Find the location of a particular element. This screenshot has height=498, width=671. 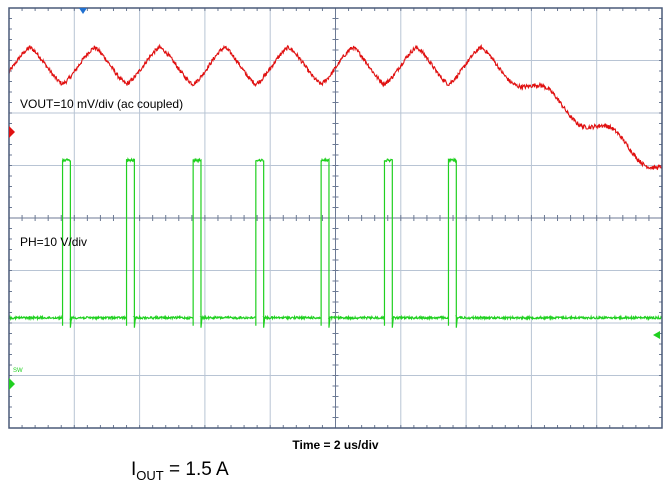

sw-ground-marker-label: SW is located at coordinates (18, 371).